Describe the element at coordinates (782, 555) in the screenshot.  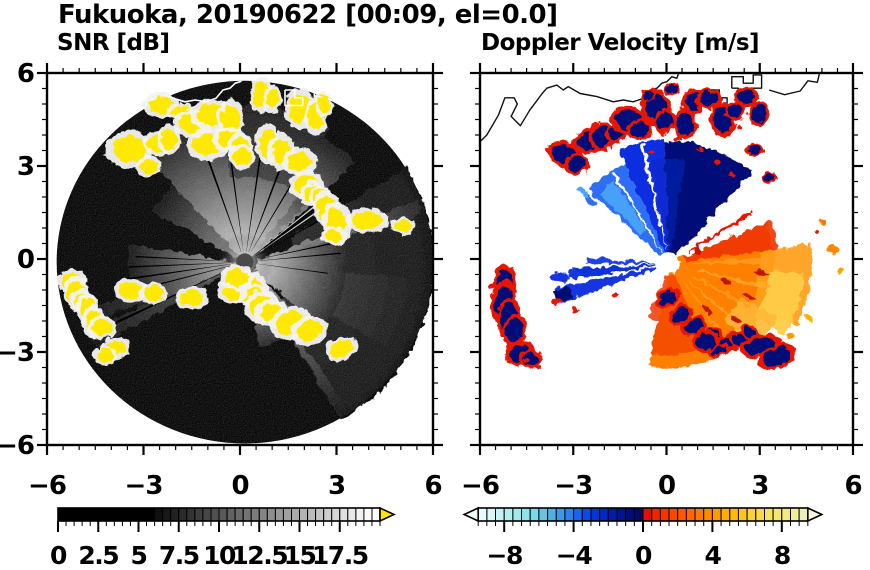
I see `velocity-colorbar-label: 8` at that location.